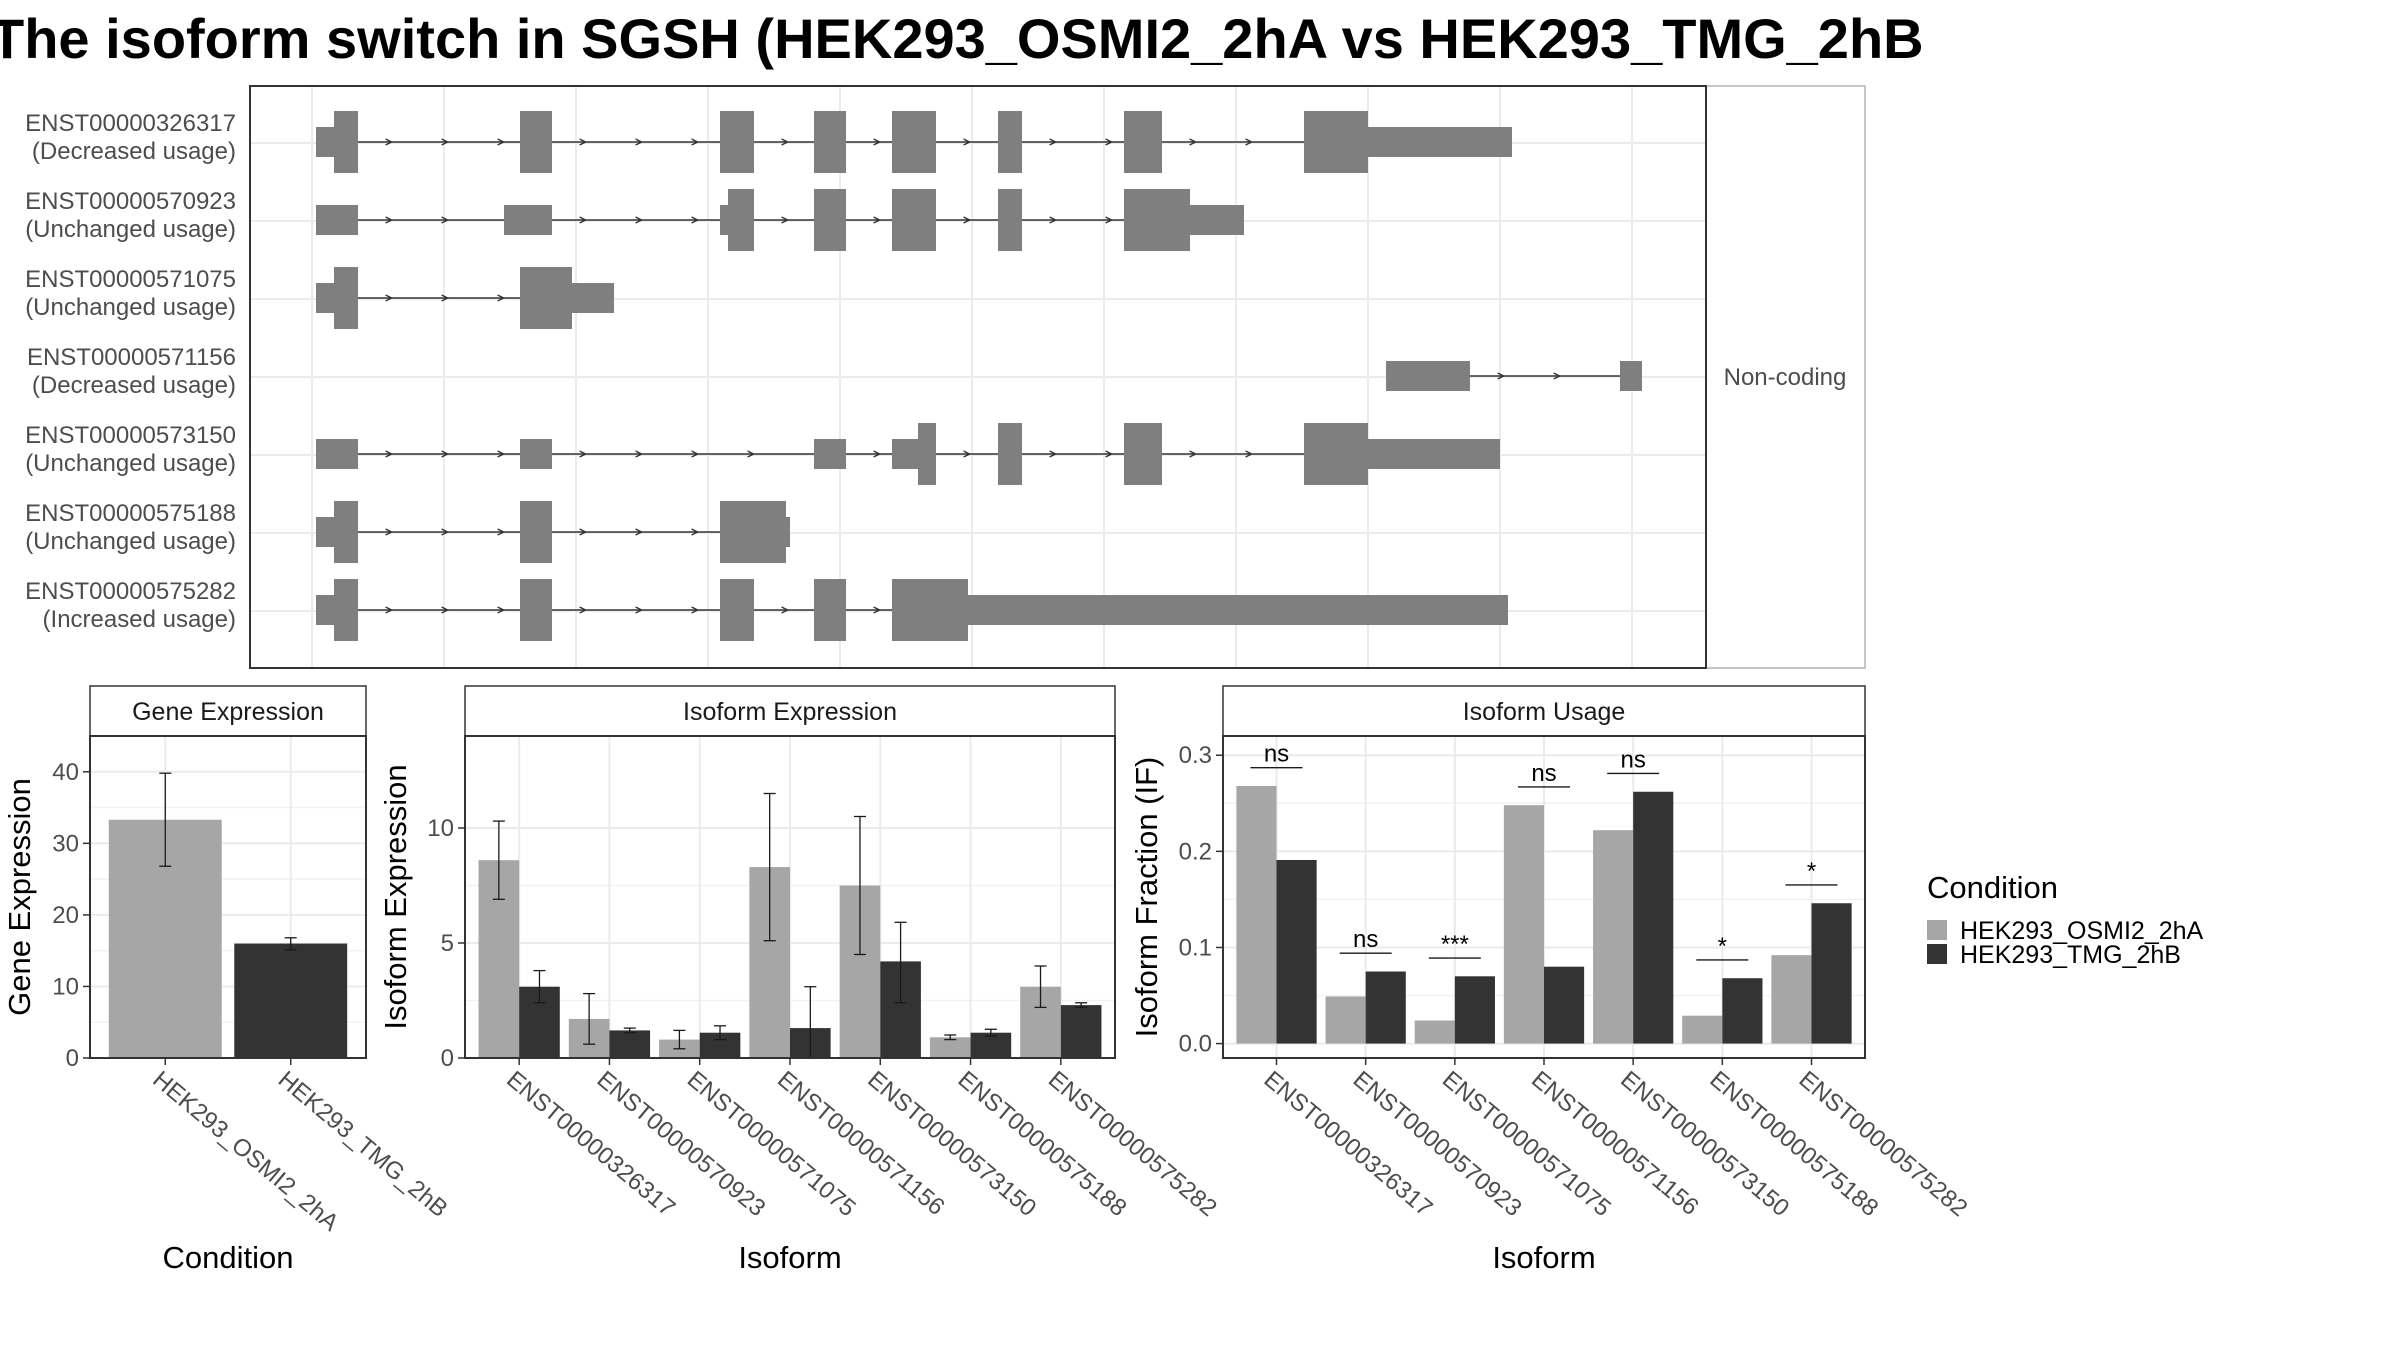 The height and width of the screenshot is (1350, 2400). What do you see at coordinates (1146, 897) in the screenshot?
I see `y-axis-title: Isoform Fraction (IF)` at bounding box center [1146, 897].